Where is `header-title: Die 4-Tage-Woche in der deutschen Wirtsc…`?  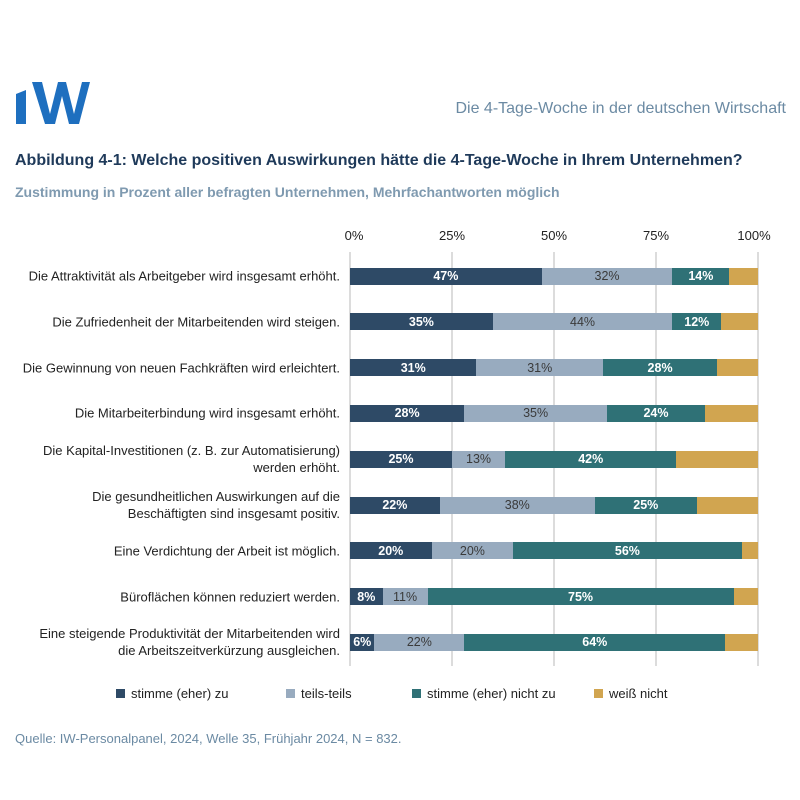 header-title: Die 4-Tage-Woche in der deutschen Wirtsc… is located at coordinates (620, 108).